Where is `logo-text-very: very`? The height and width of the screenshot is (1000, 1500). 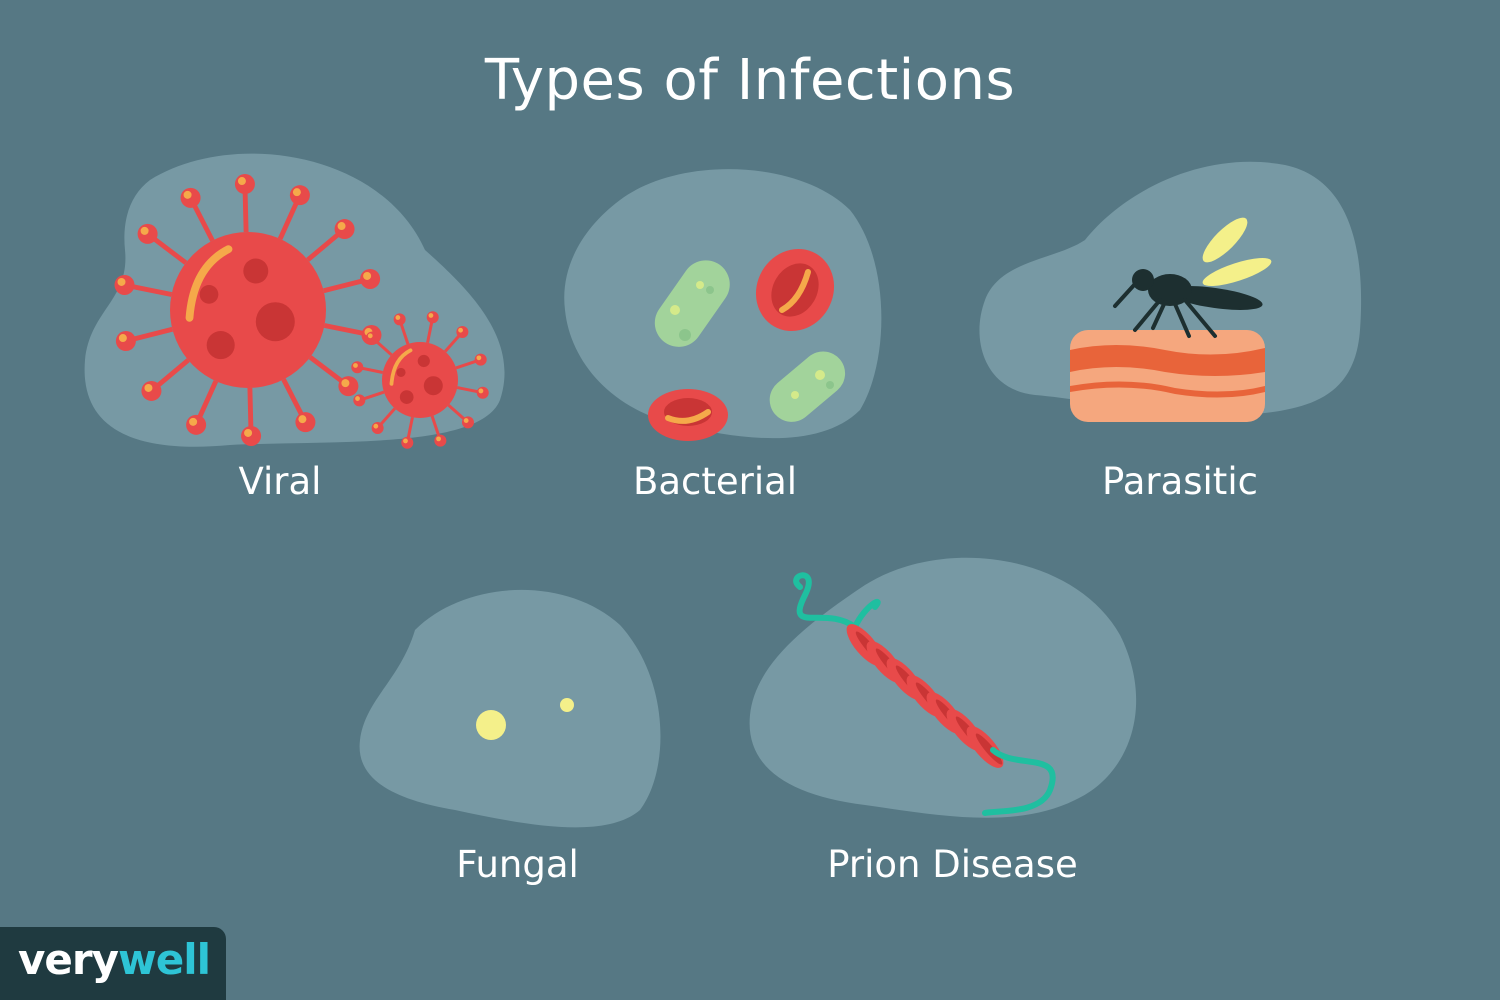 logo-text-very: very is located at coordinates (68, 959).